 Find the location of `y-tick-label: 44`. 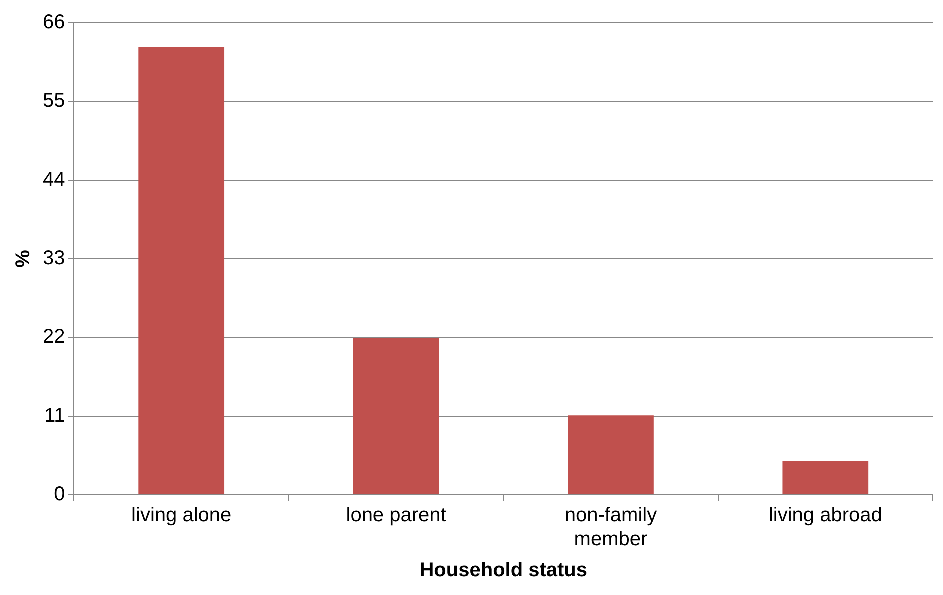

y-tick-label: 44 is located at coordinates (54, 179).